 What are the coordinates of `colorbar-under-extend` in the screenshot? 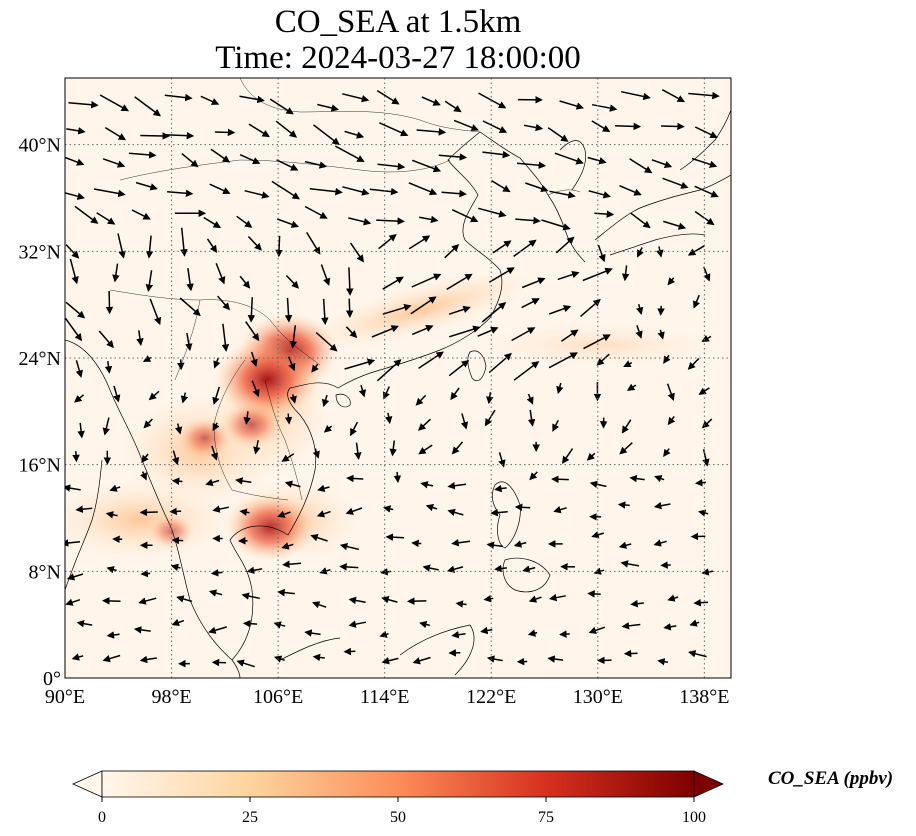 It's located at (87, 784).